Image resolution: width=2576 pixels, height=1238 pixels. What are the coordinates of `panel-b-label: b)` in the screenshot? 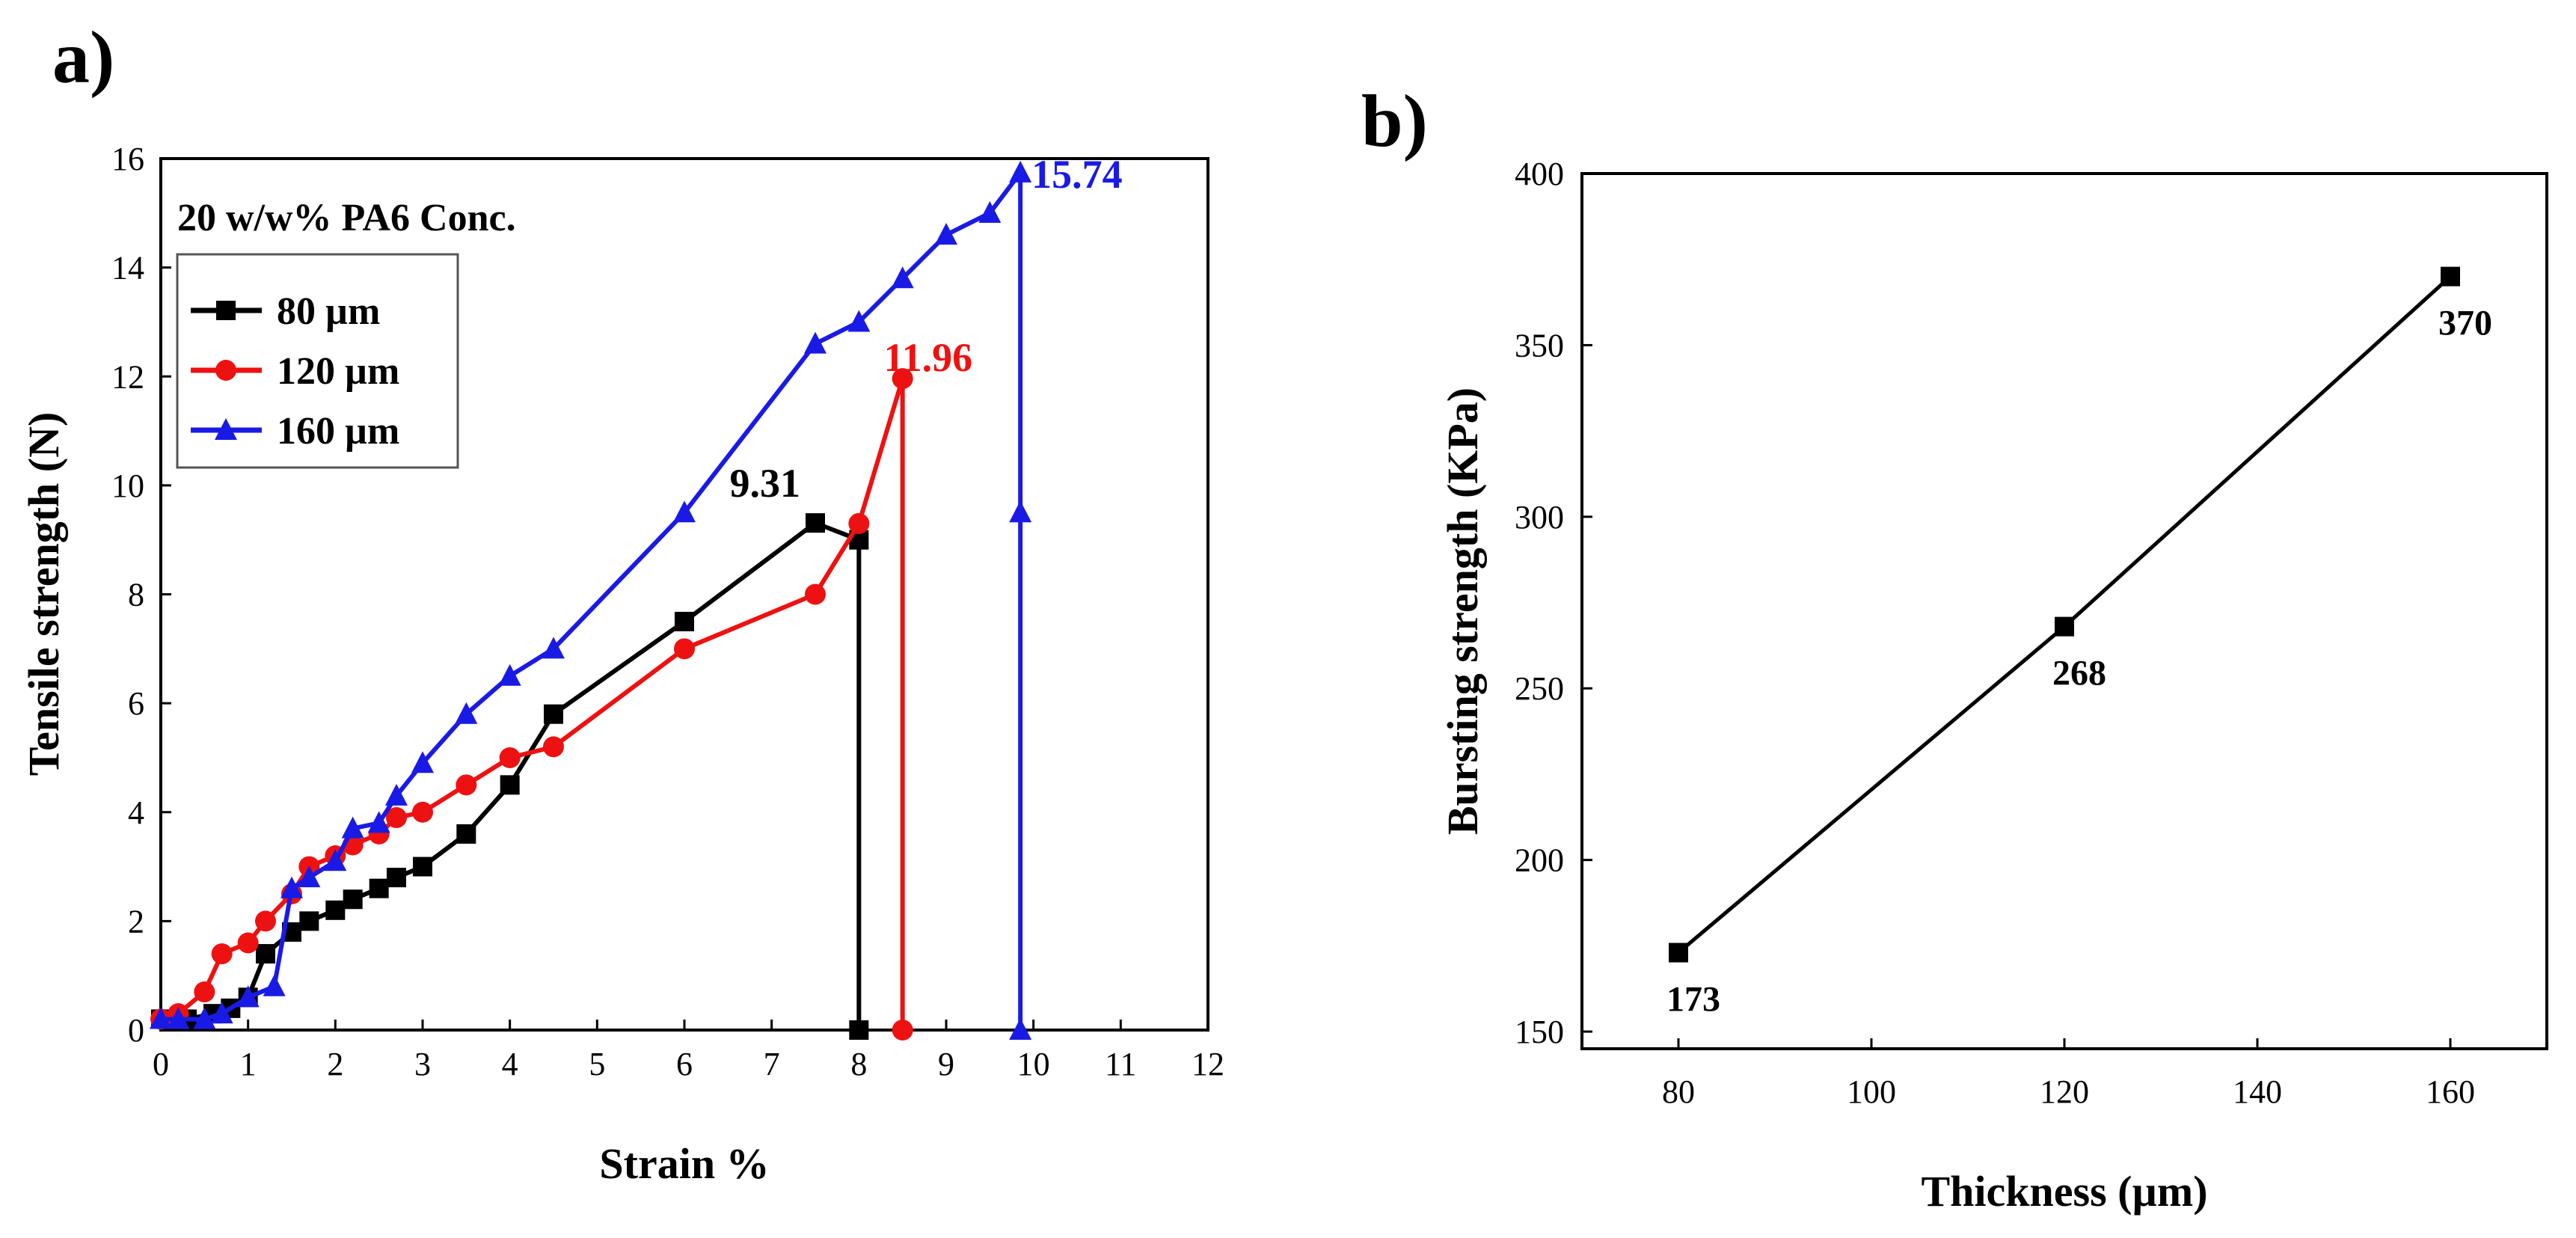 It's located at (1394, 120).